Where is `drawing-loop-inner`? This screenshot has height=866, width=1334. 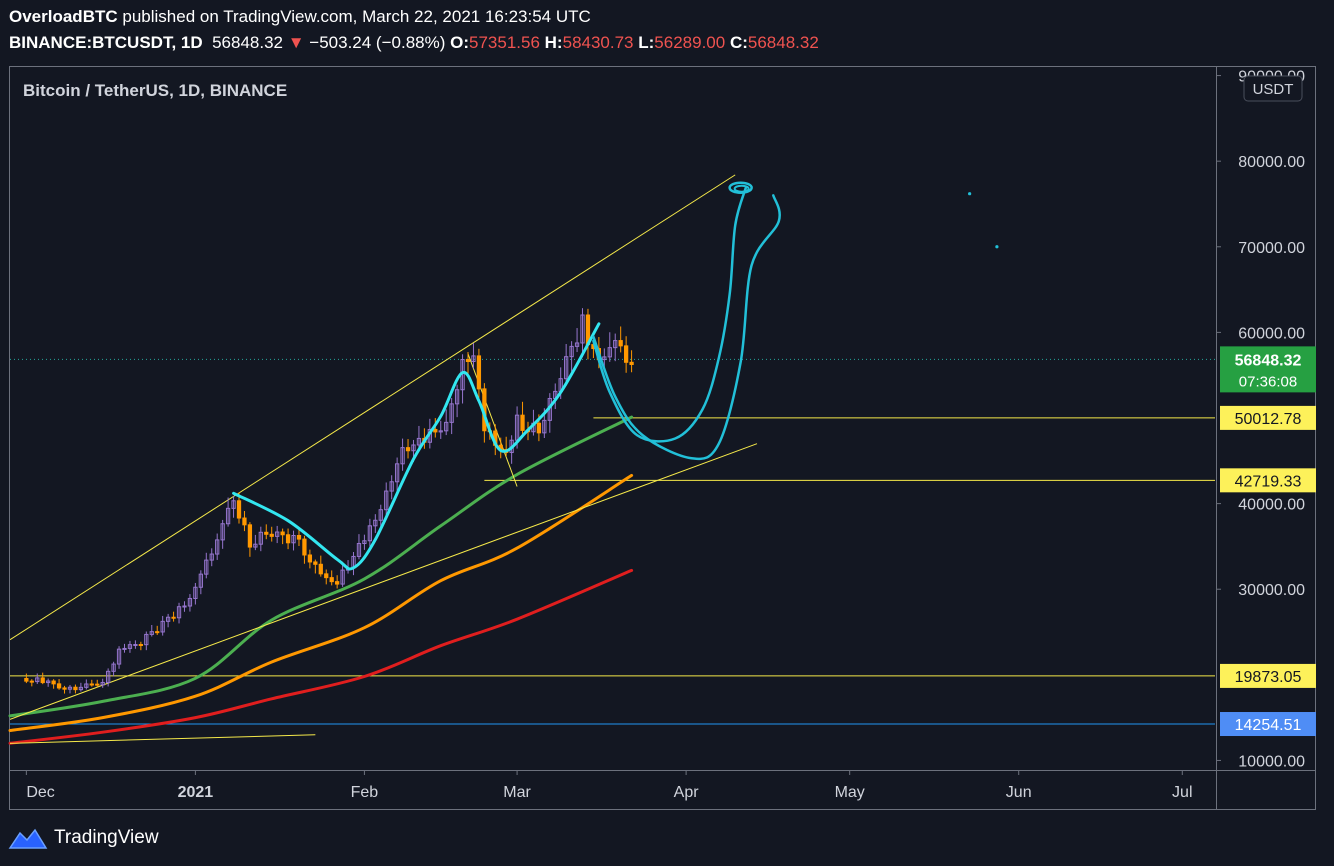
drawing-loop-inner is located at coordinates (741, 188).